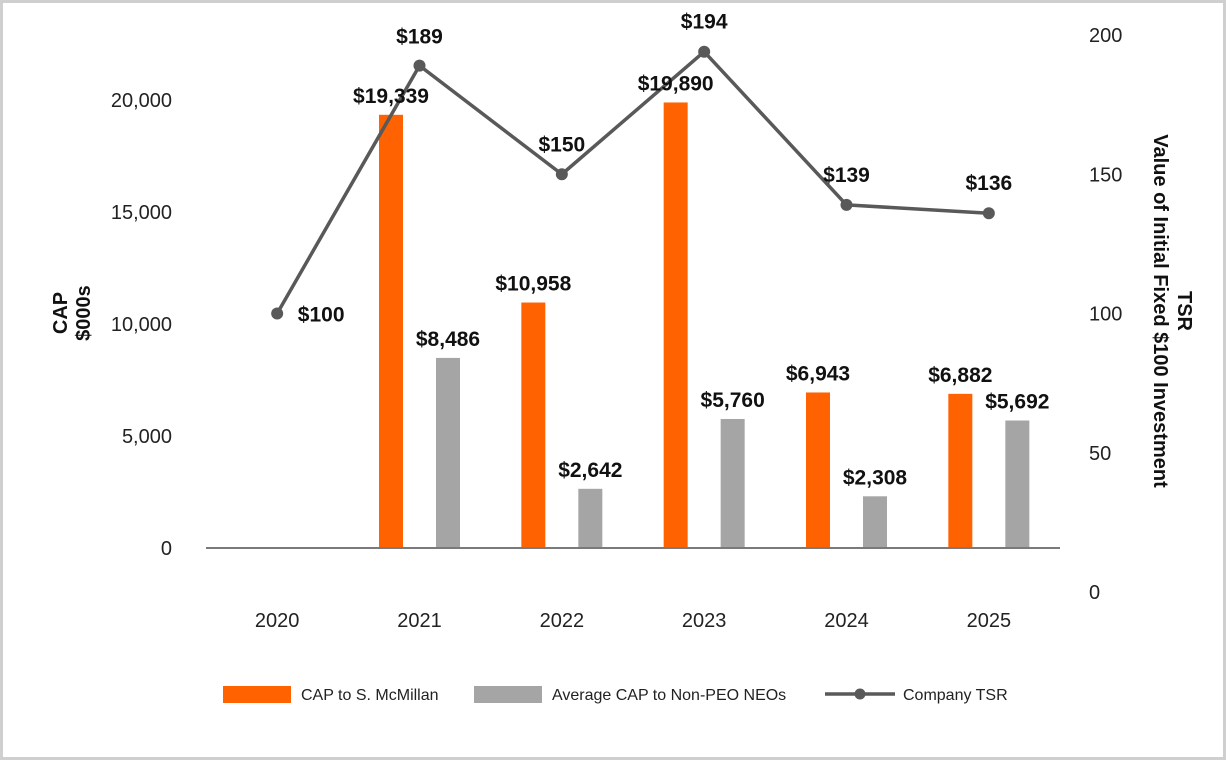  What do you see at coordinates (1100, 454) in the screenshot?
I see `right-tick-label: 50` at bounding box center [1100, 454].